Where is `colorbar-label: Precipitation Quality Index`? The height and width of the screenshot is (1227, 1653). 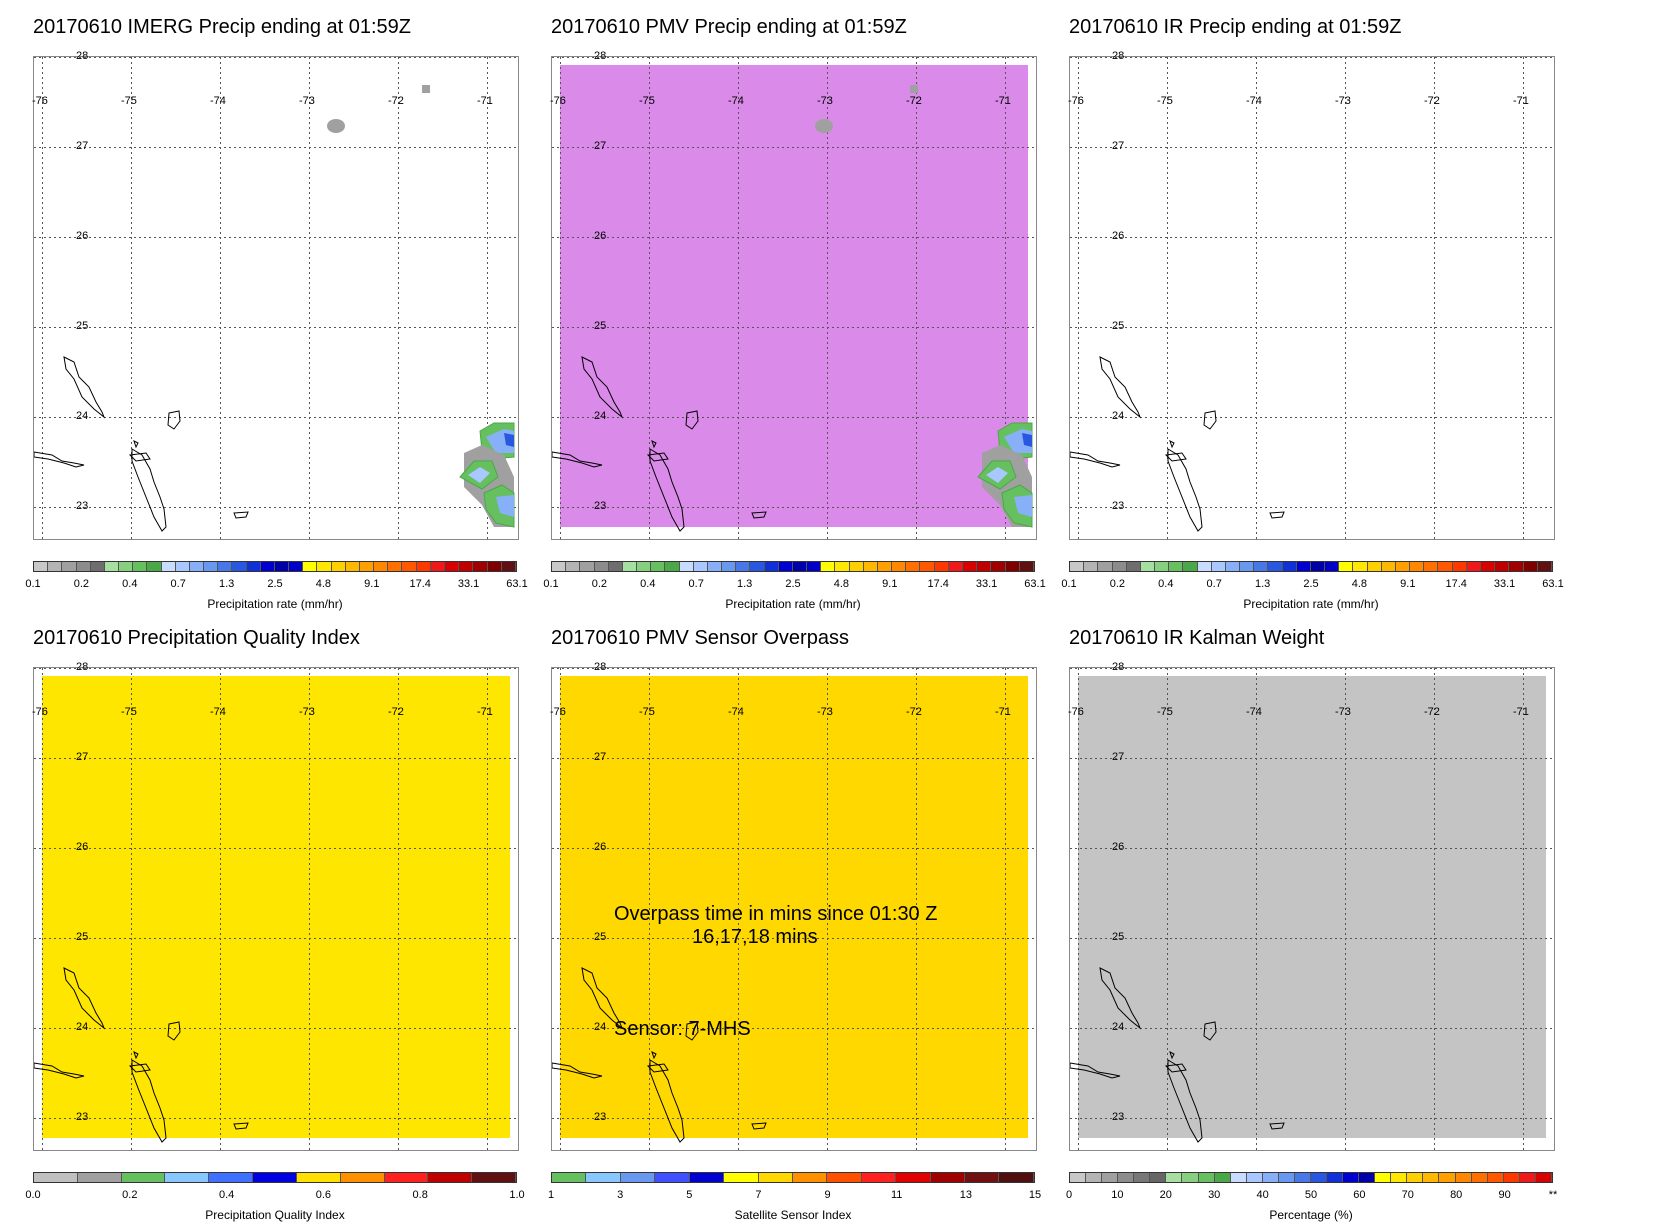 colorbar-label: Precipitation Quality Index is located at coordinates (275, 1215).